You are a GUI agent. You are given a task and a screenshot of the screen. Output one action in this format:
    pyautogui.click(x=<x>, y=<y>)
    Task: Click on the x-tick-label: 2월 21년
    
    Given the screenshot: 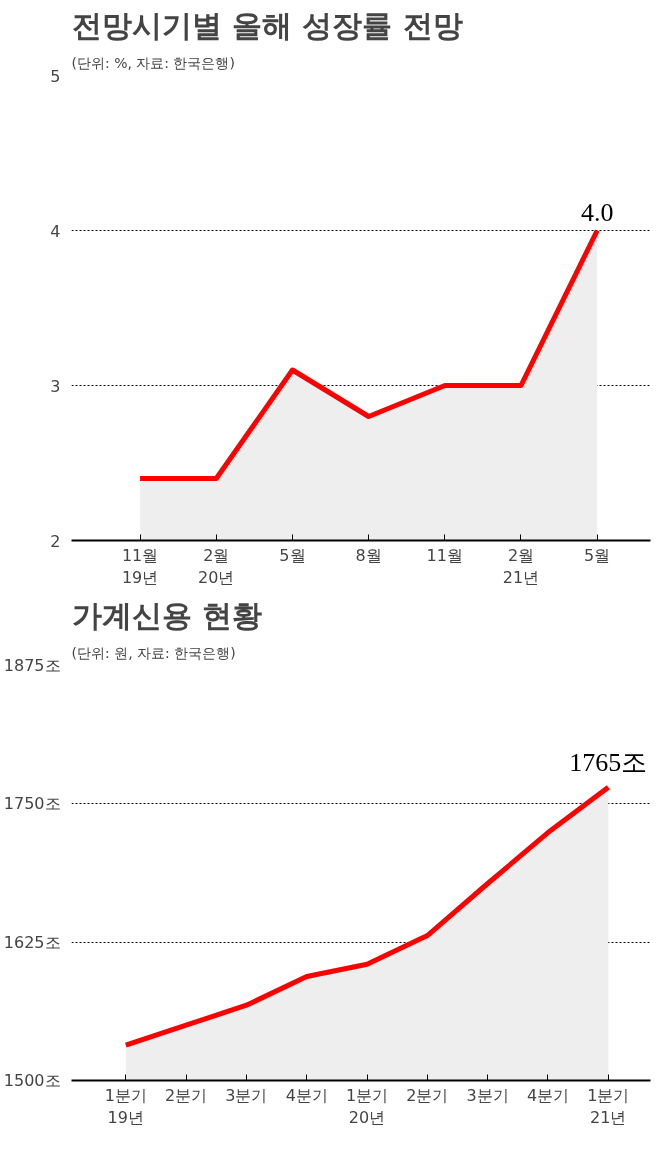 What is the action you would take?
    pyautogui.click(x=521, y=566)
    